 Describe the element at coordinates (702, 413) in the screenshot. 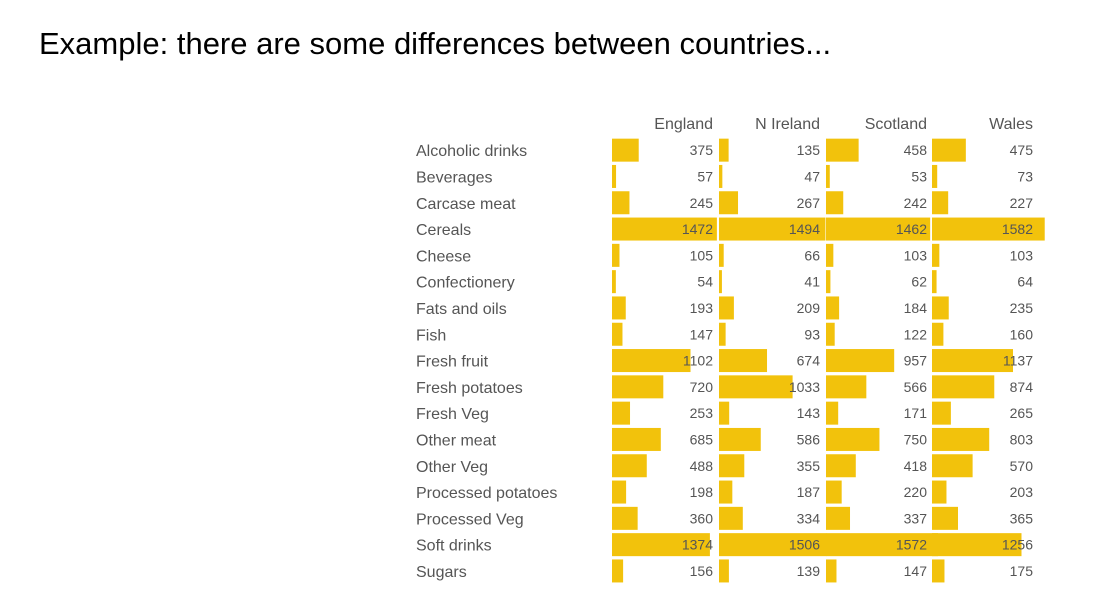

I see `value-label: 253` at that location.